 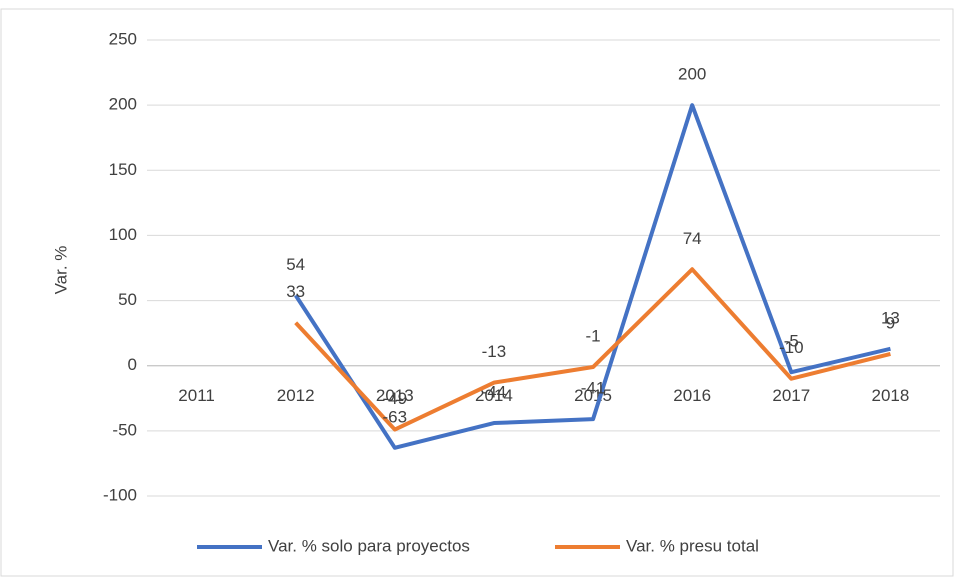 I want to click on x-tick-label: 2013, so click(x=395, y=395).